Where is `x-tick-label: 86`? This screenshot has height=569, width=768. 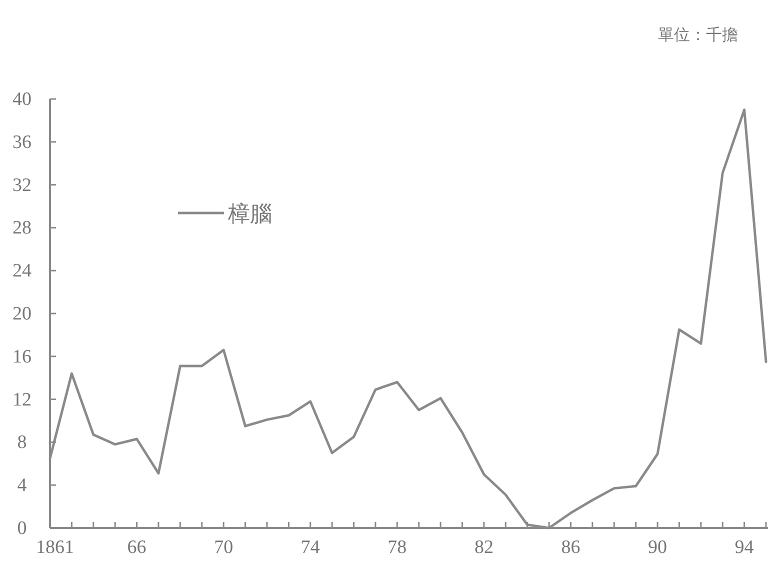
x-tick-label: 86 is located at coordinates (570, 547).